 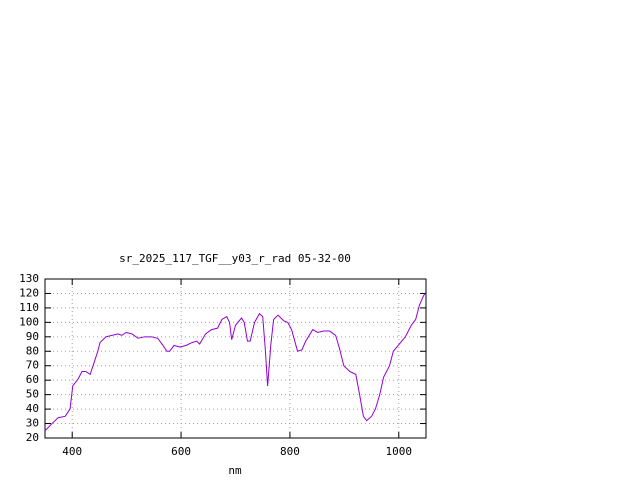 What do you see at coordinates (32, 423) in the screenshot?
I see `y-tick-label: 30` at bounding box center [32, 423].